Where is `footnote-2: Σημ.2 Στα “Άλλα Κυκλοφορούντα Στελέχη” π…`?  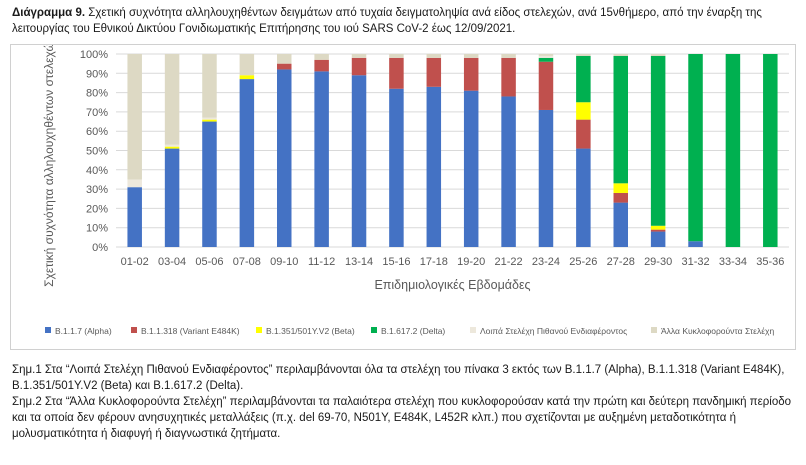 footnote-2: Σημ.2 Στα “Άλλα Κυκλοφορούντα Στελέχη” π… is located at coordinates (402, 418).